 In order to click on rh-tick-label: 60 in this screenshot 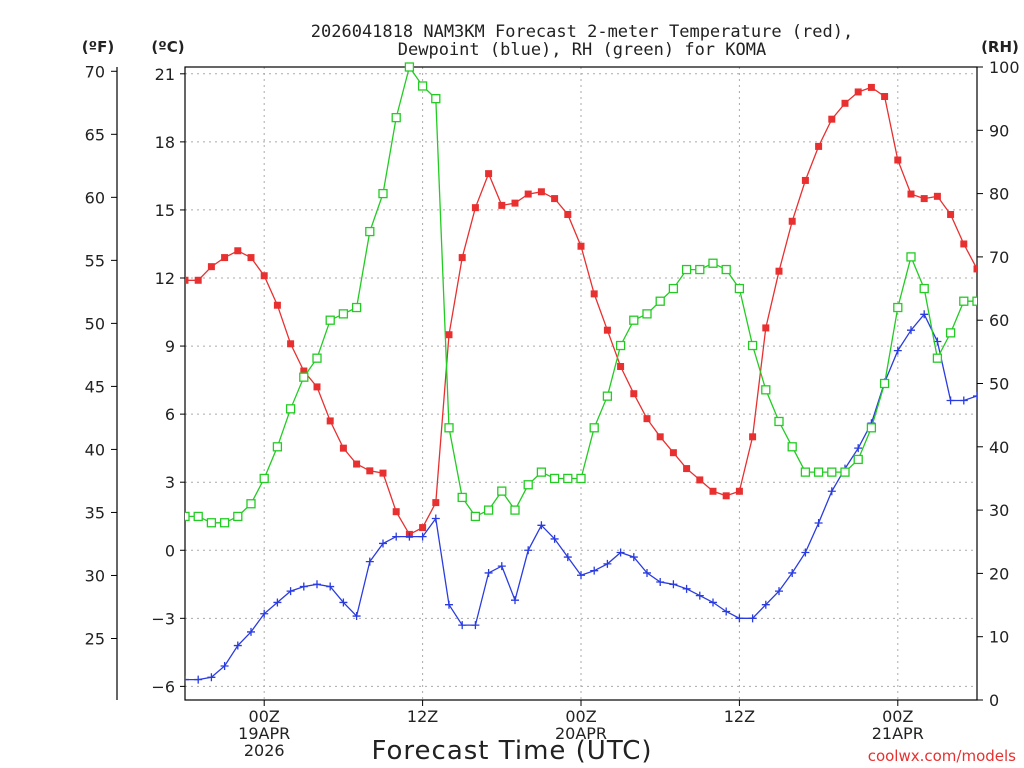, I will do `click(999, 320)`.